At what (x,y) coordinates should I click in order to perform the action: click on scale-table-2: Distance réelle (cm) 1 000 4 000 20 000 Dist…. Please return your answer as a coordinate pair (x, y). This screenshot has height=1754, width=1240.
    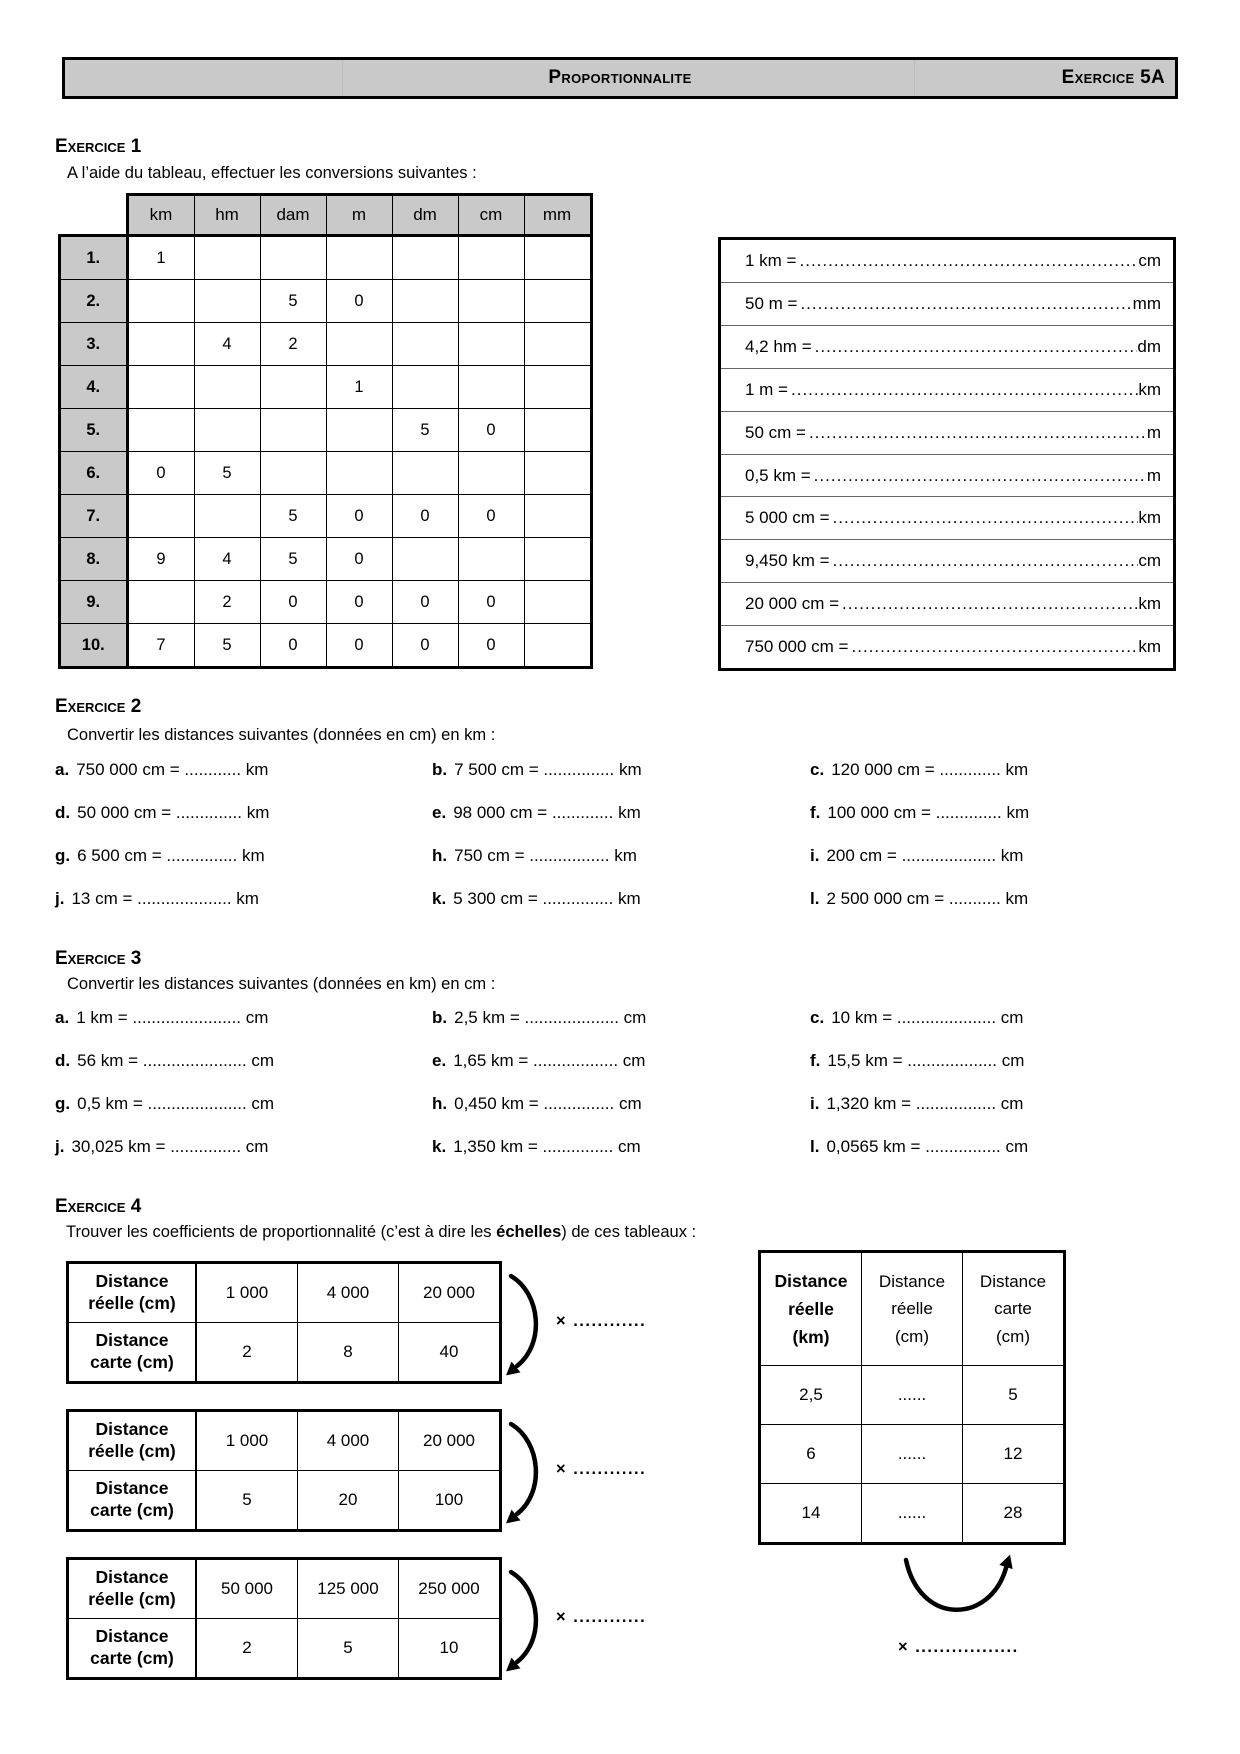
    Looking at the image, I should click on (284, 1470).